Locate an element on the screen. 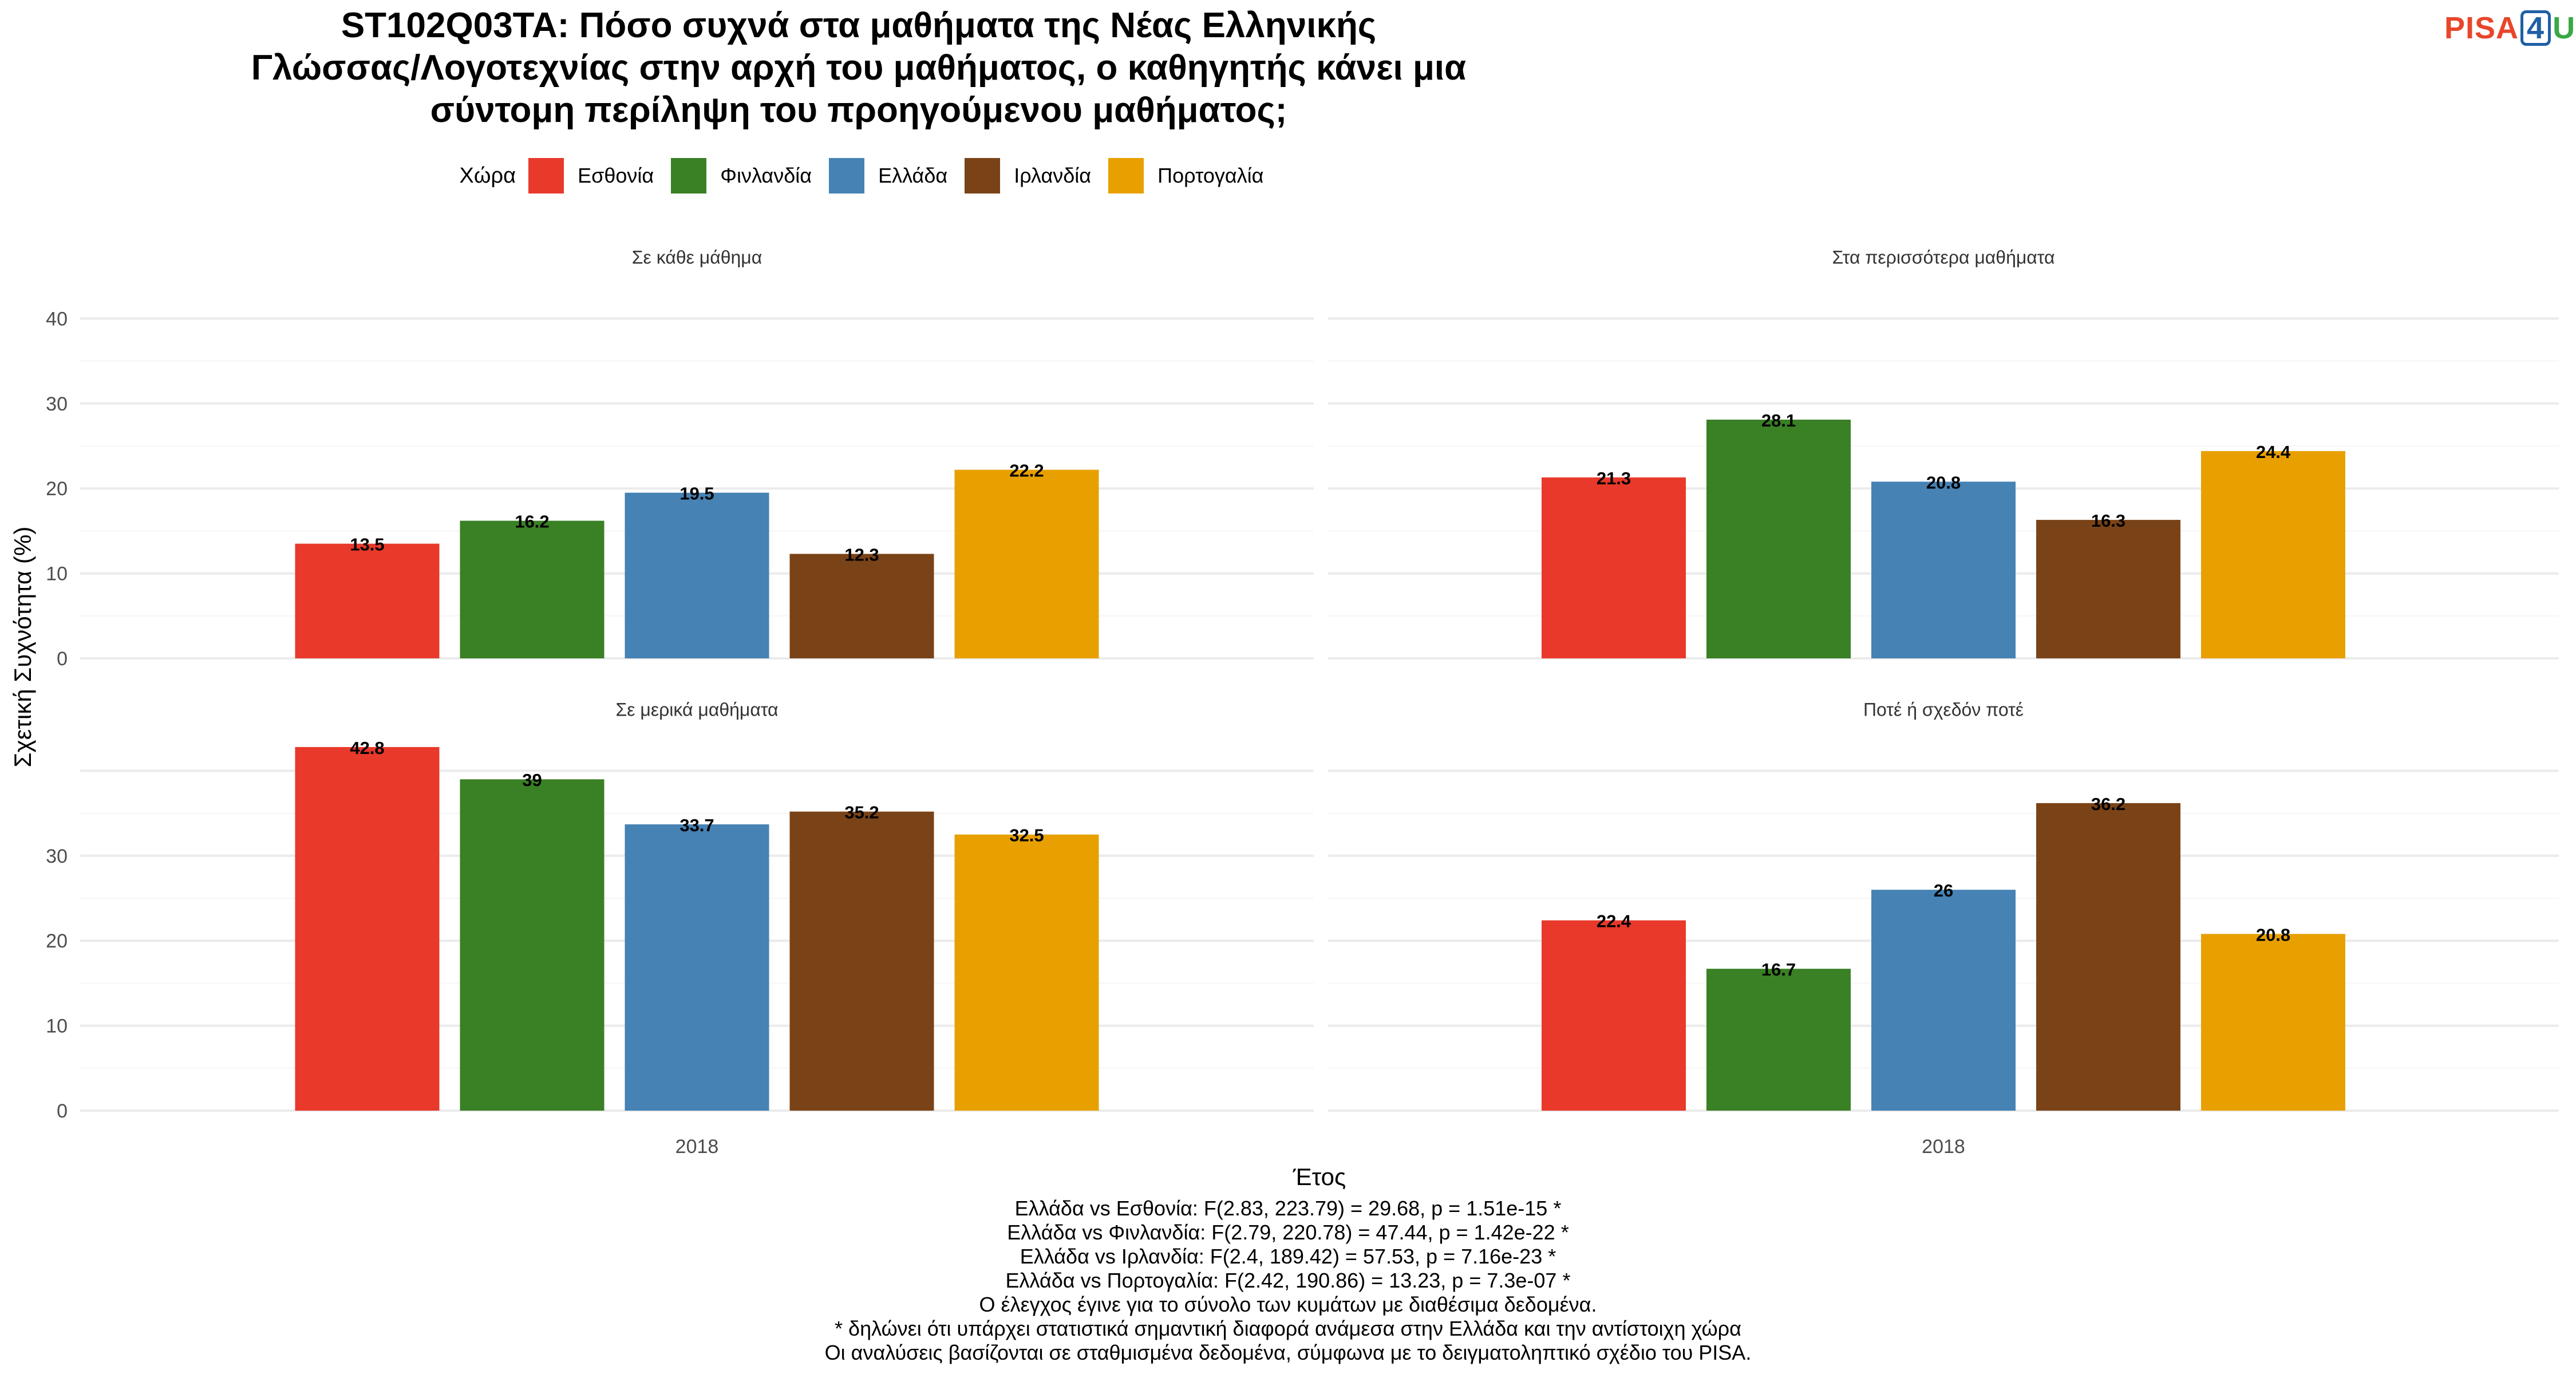  data-label: 35.2 is located at coordinates (861, 813).